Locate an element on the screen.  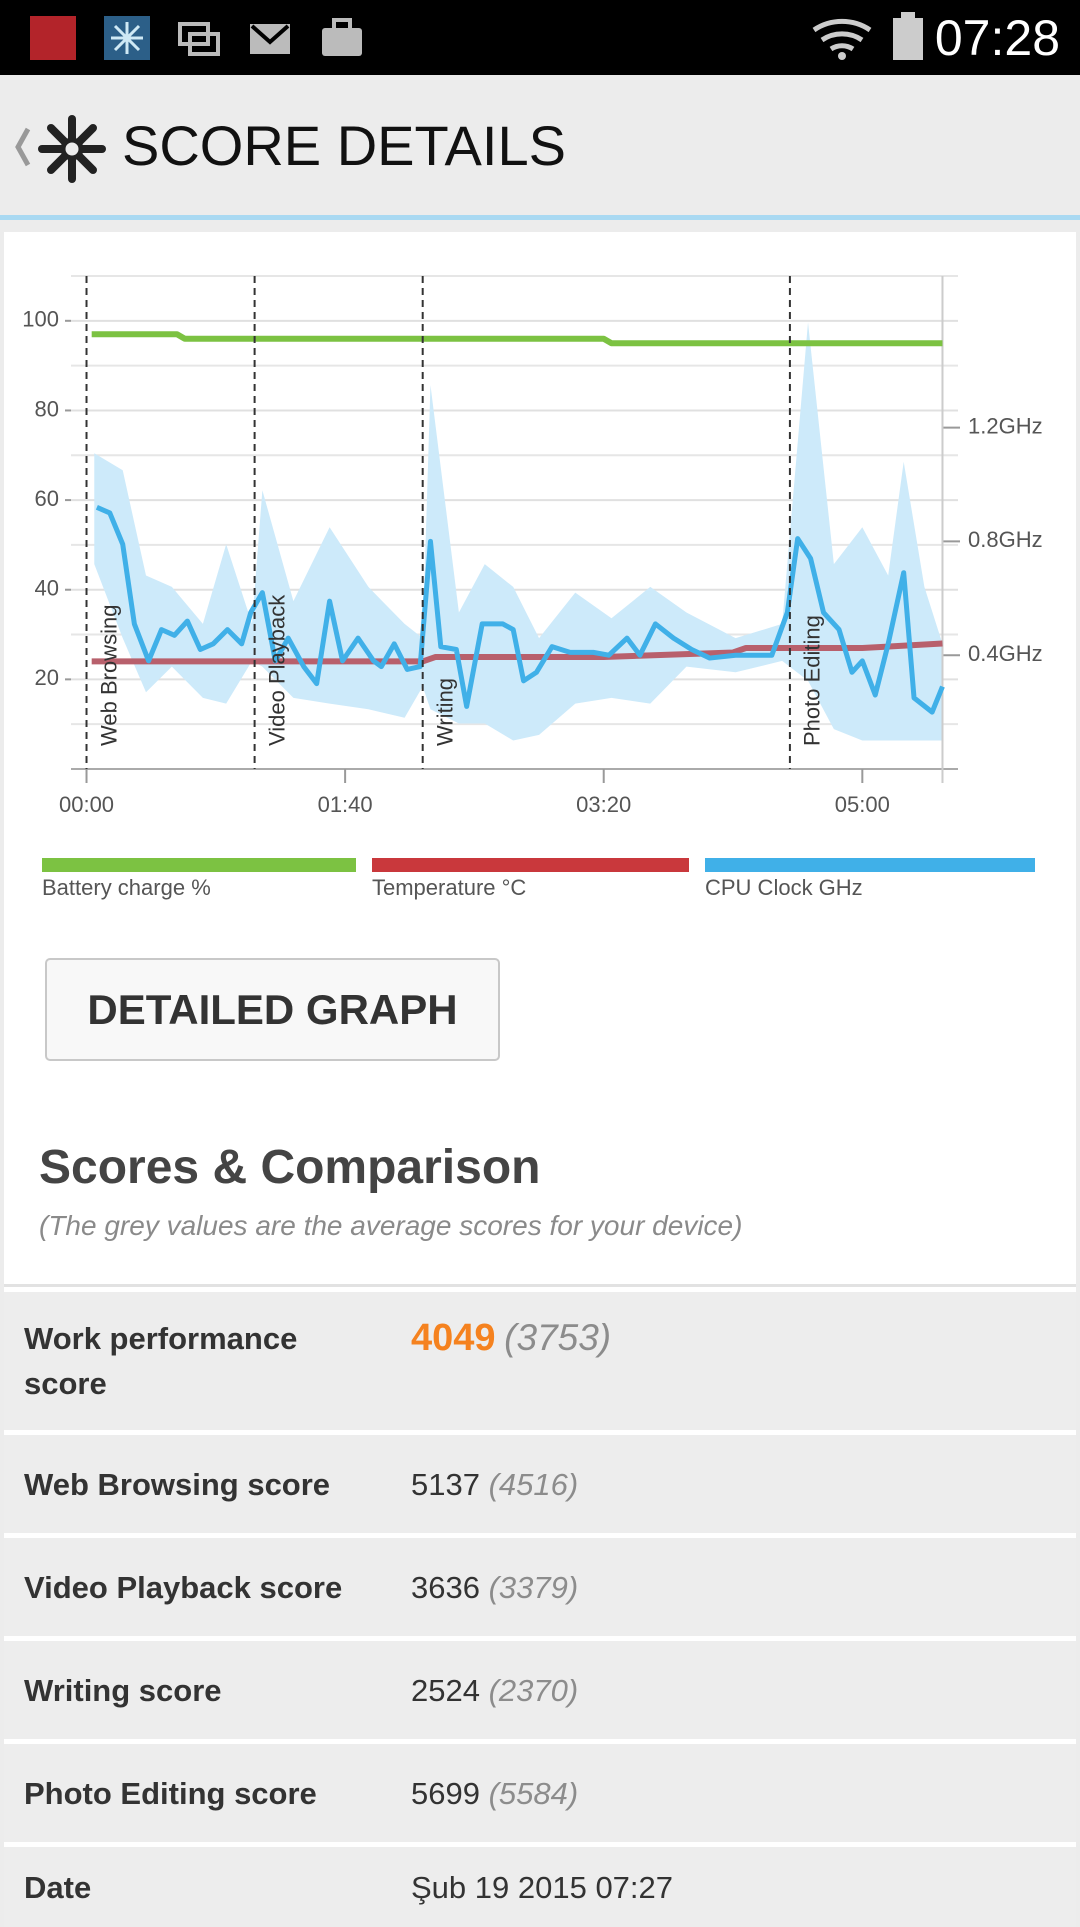
row-value: 5137 (4516) is located at coordinates (494, 1484).